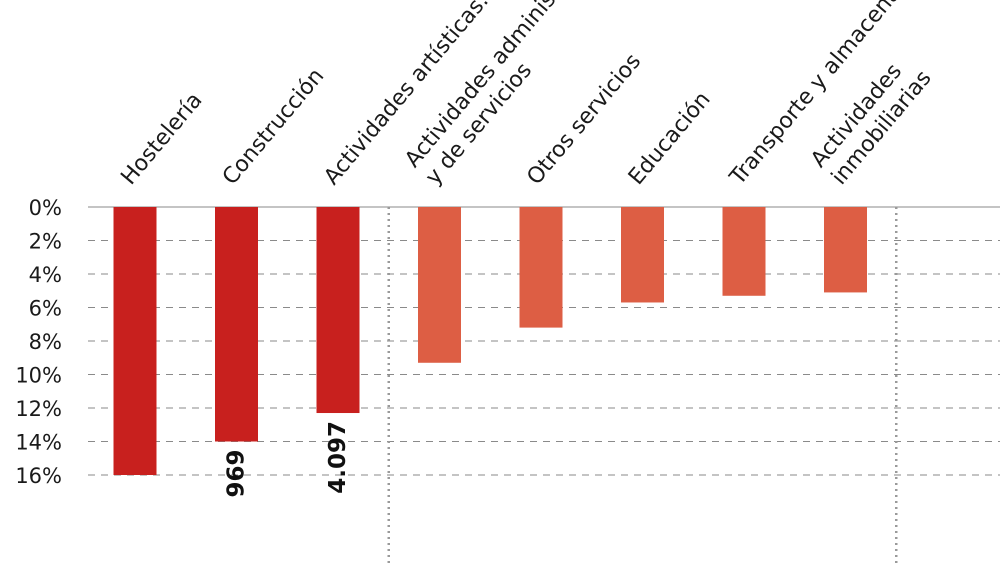  I want to click on data-labels: 969 4.097, so click(288, 459).